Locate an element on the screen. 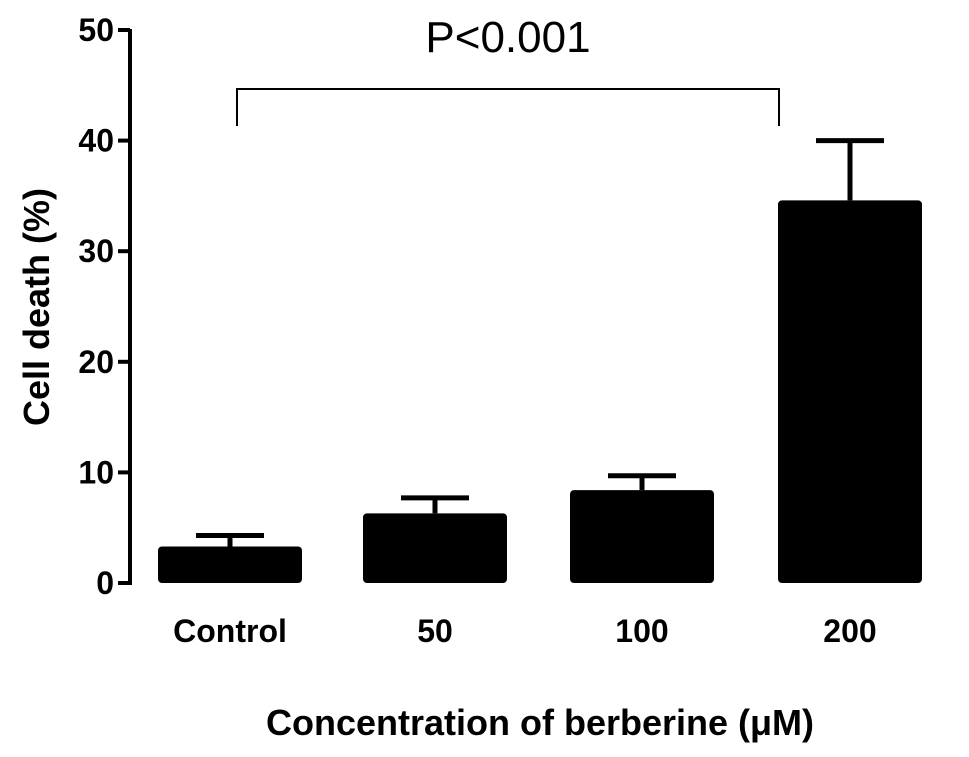 Image resolution: width=969 pixels, height=757 pixels. y-tick-label: 0 is located at coordinates (105, 583).